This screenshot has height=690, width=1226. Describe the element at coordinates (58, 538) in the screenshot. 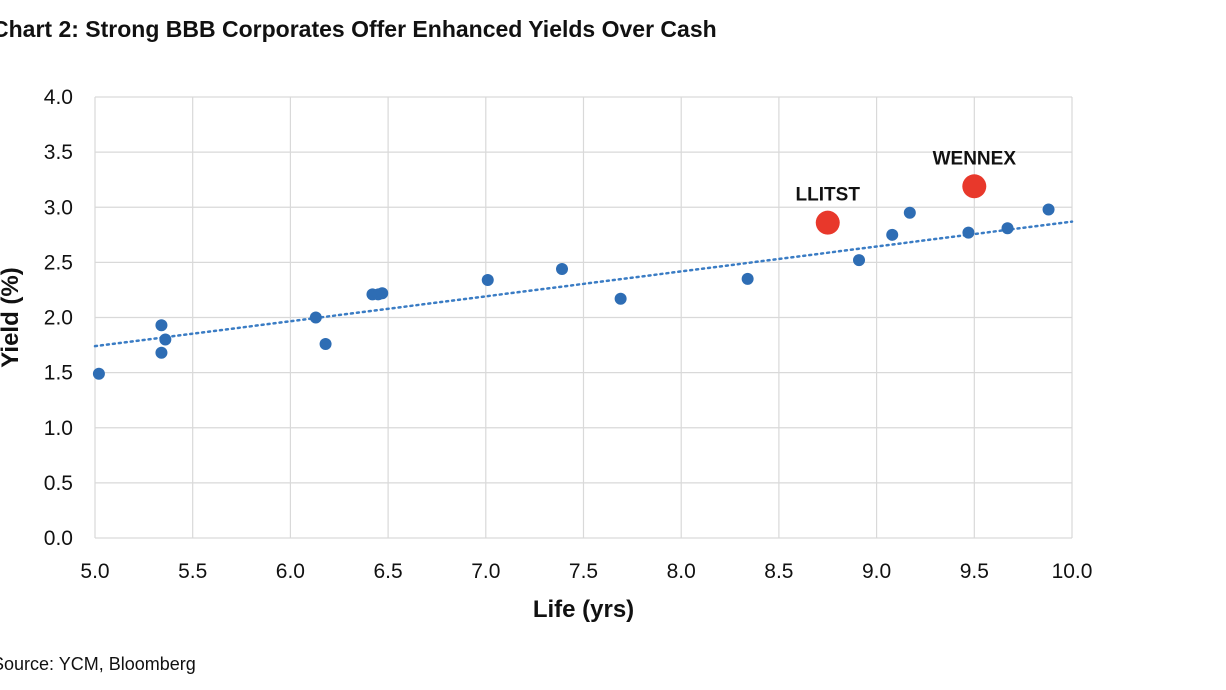

I see `y-tick-label: 0.0` at that location.